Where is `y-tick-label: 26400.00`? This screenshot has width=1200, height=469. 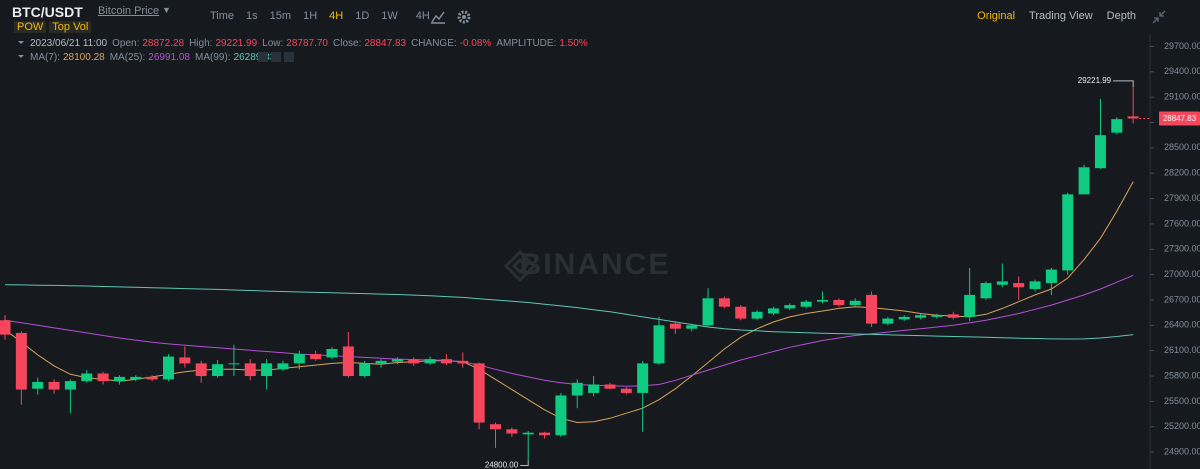 y-tick-label: 26400.00 is located at coordinates (1182, 325).